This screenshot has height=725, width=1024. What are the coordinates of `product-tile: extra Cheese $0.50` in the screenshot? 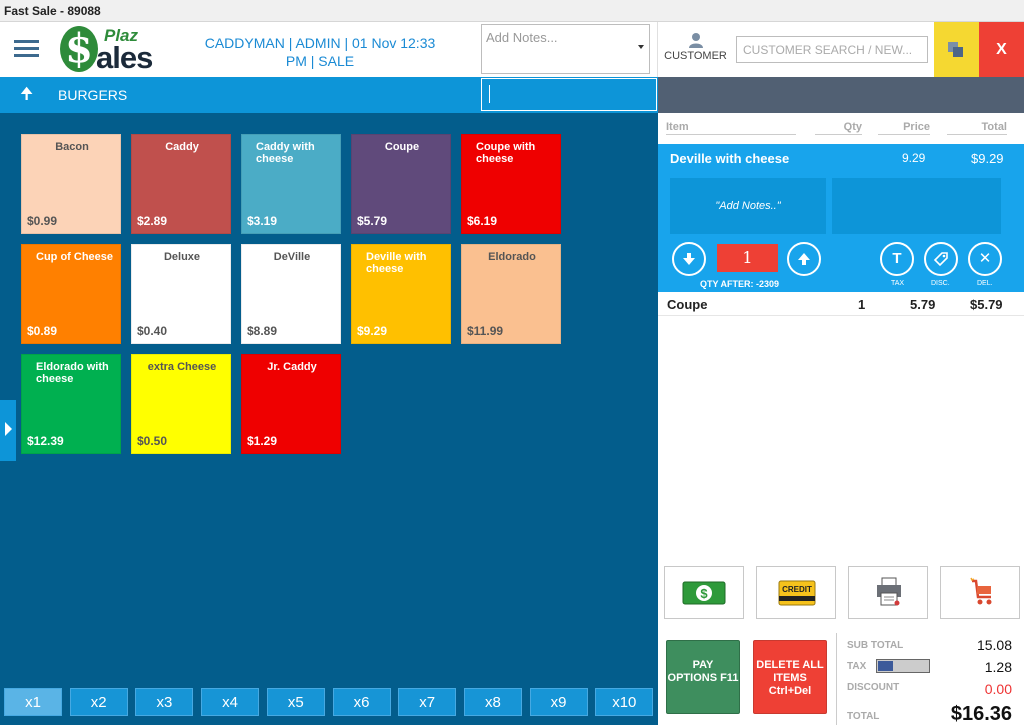 It's located at (181, 404).